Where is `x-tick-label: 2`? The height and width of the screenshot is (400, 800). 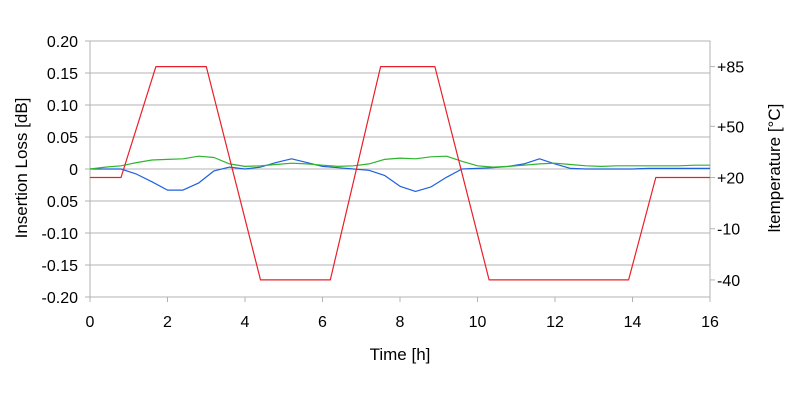
x-tick-label: 2 is located at coordinates (167, 322).